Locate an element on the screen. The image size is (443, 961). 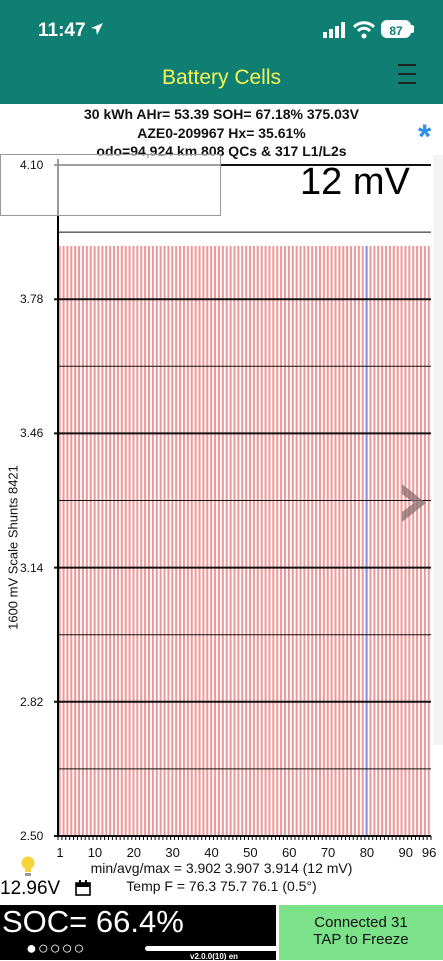
y-tick-label: 4.10 is located at coordinates (32, 165).